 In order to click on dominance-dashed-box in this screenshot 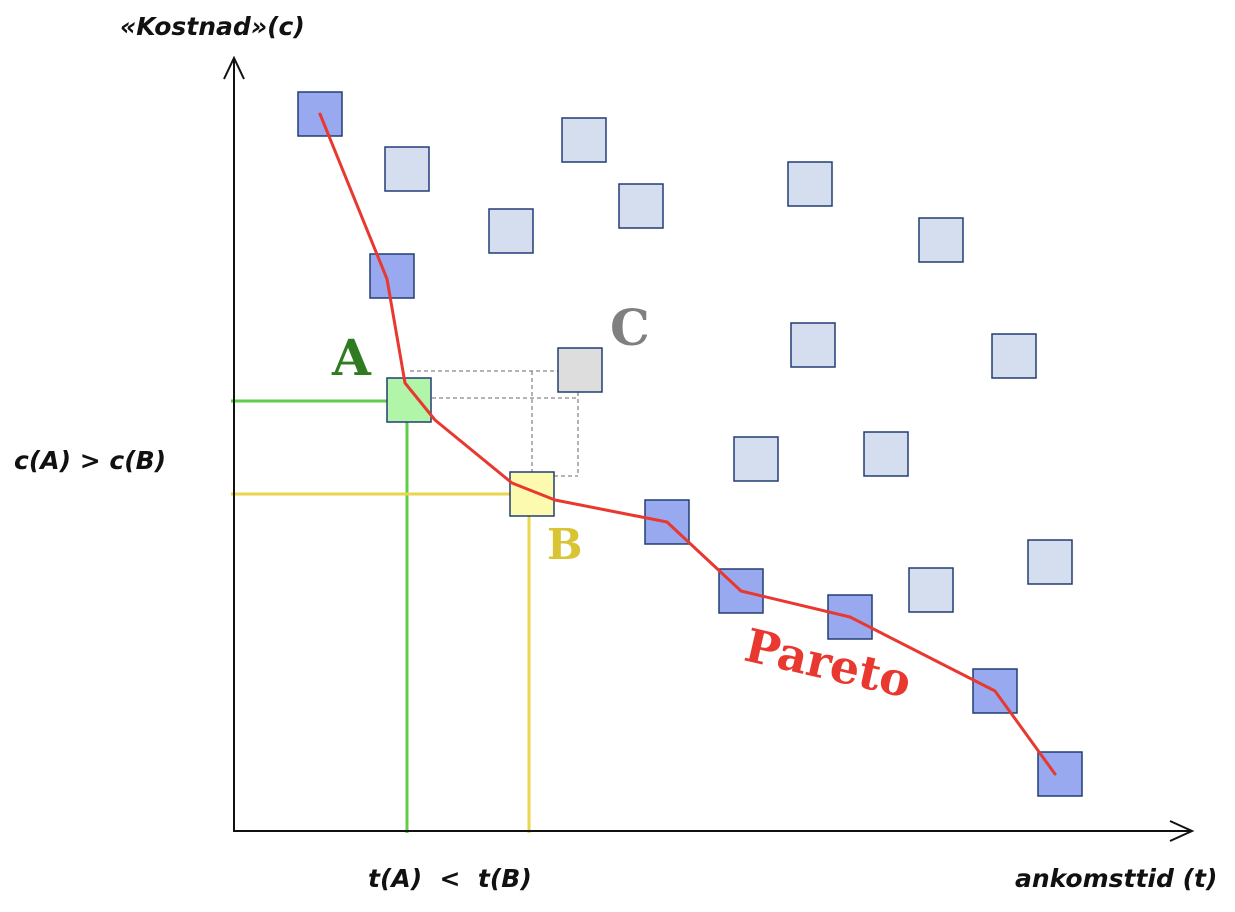, I will do `click(494, 423)`.